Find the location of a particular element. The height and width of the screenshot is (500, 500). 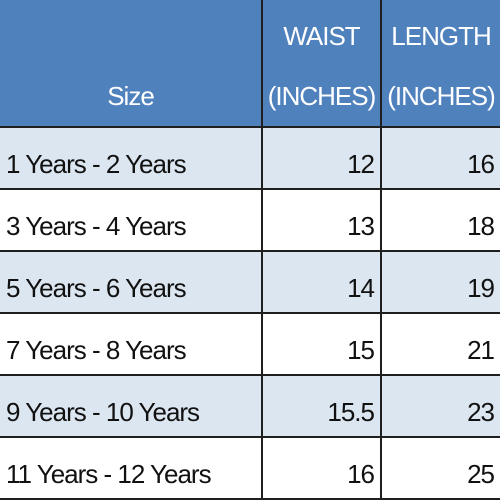

measure-cell: 21 is located at coordinates (441, 344).